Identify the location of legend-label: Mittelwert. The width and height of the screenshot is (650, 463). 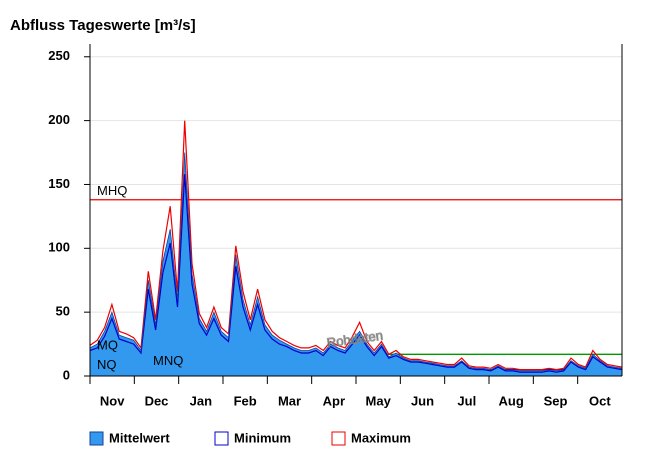
(139, 437).